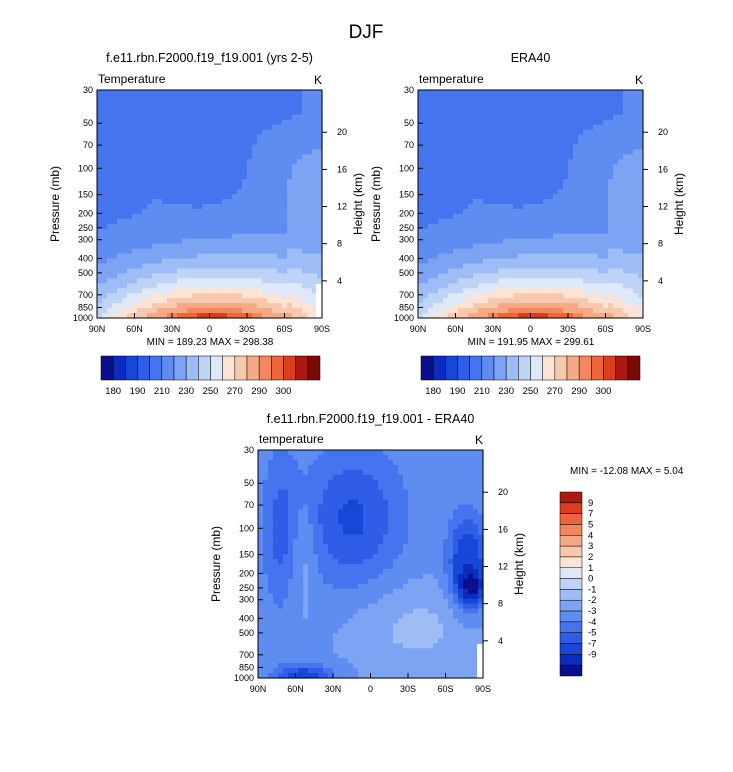  Describe the element at coordinates (406, 258) in the screenshot. I see `y-tick-label: 400` at that location.